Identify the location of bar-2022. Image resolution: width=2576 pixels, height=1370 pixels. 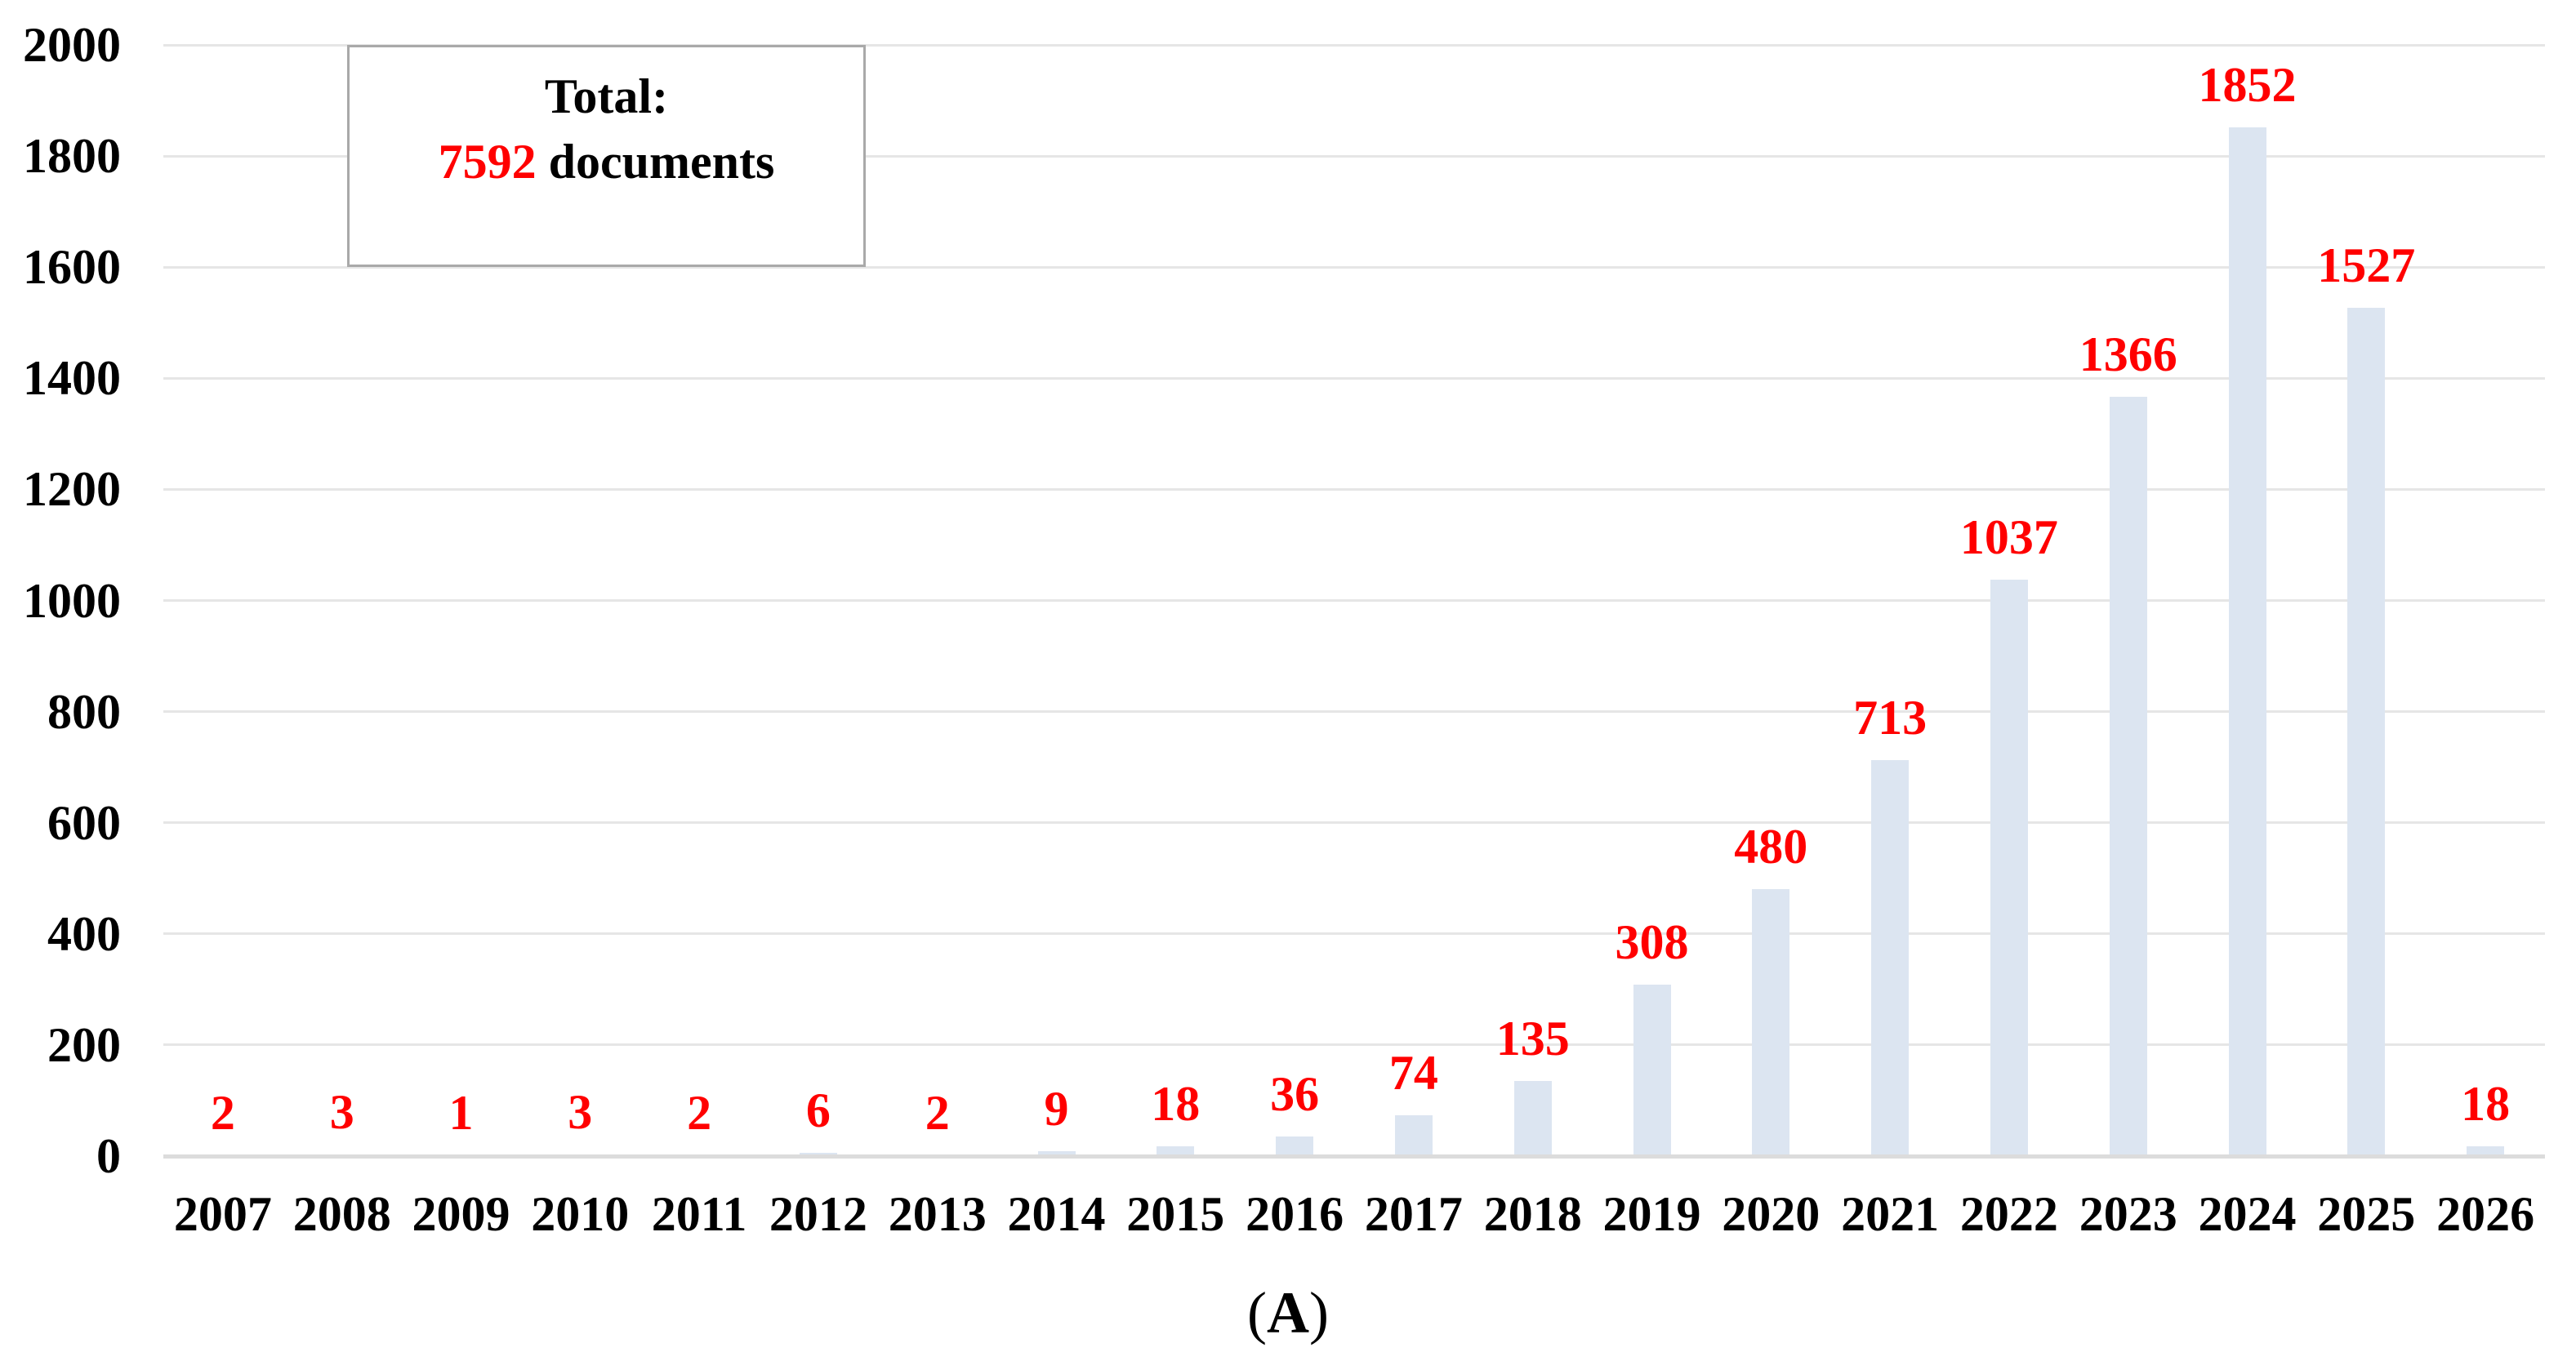
(2009, 868).